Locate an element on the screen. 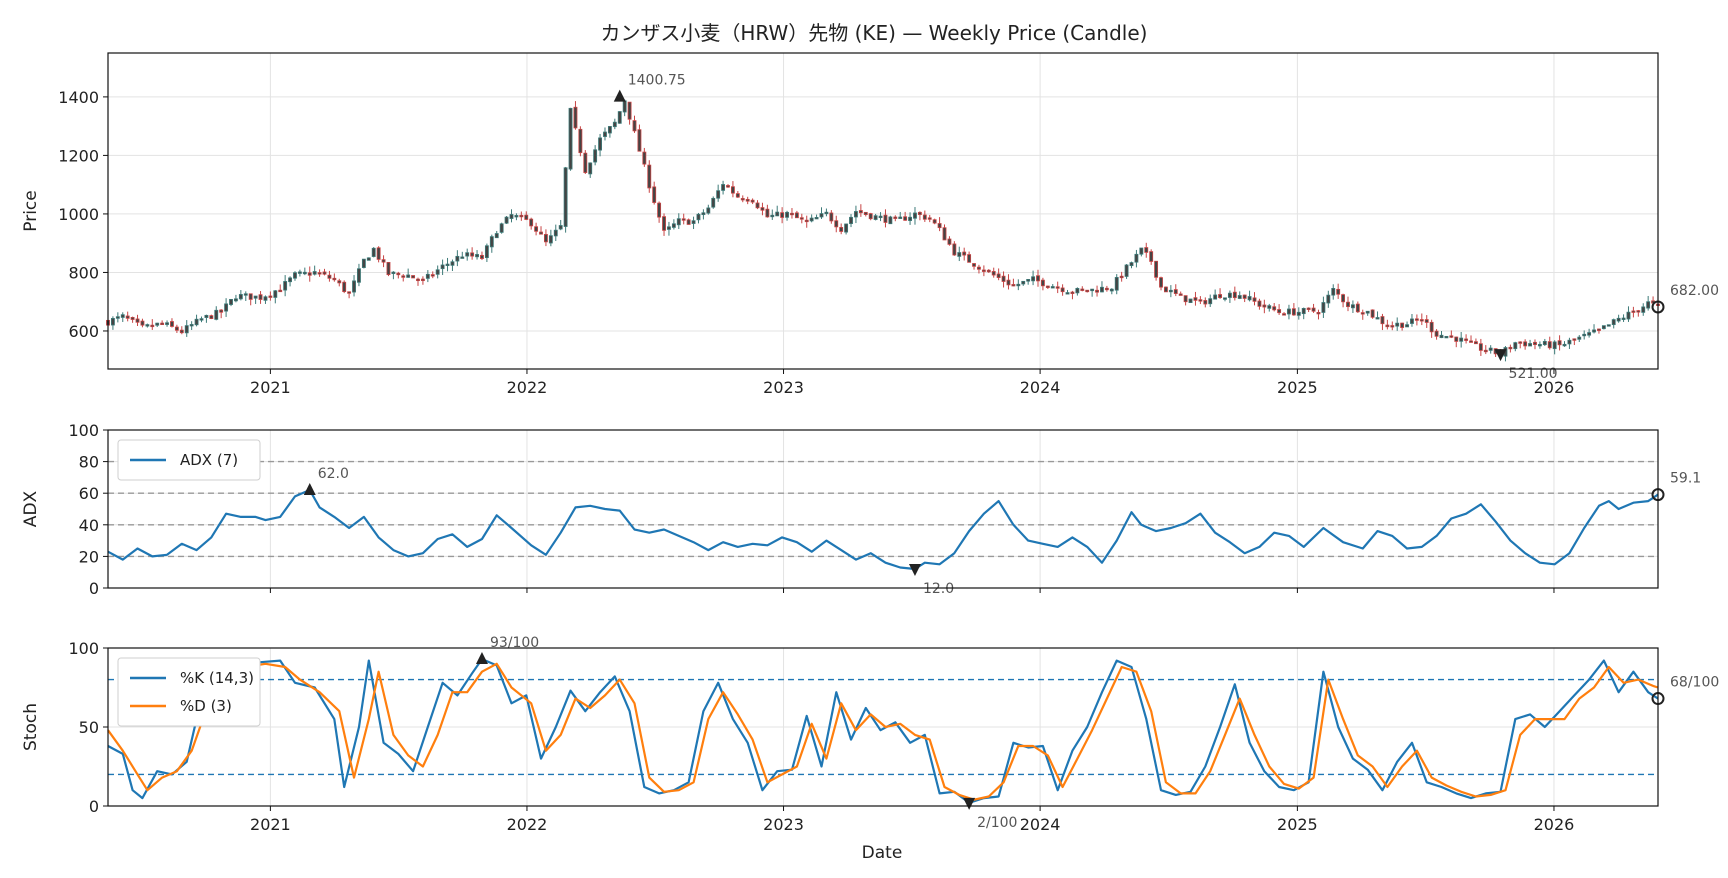 This screenshot has width=1728, height=878. last-value-label: 59.1 is located at coordinates (1685, 479).